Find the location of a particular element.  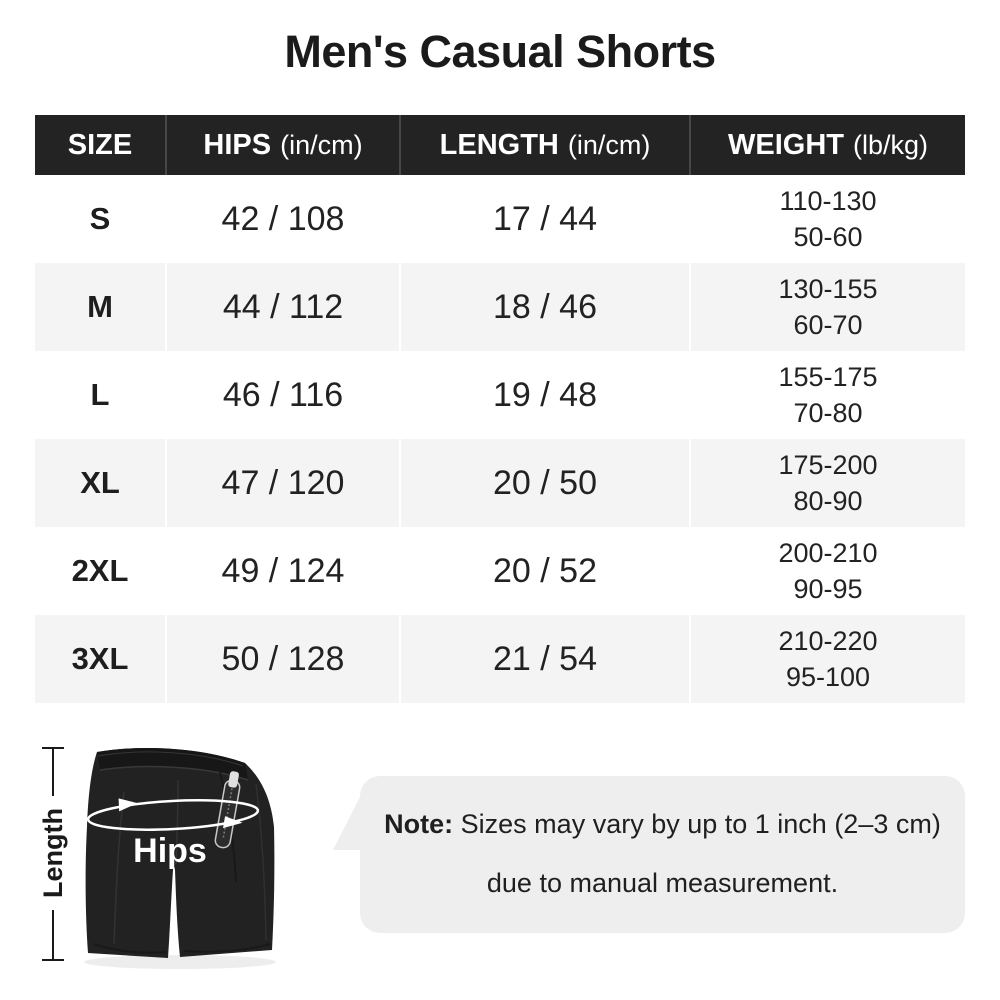

weight-cell: 130-155 60-70 is located at coordinates (827, 307).